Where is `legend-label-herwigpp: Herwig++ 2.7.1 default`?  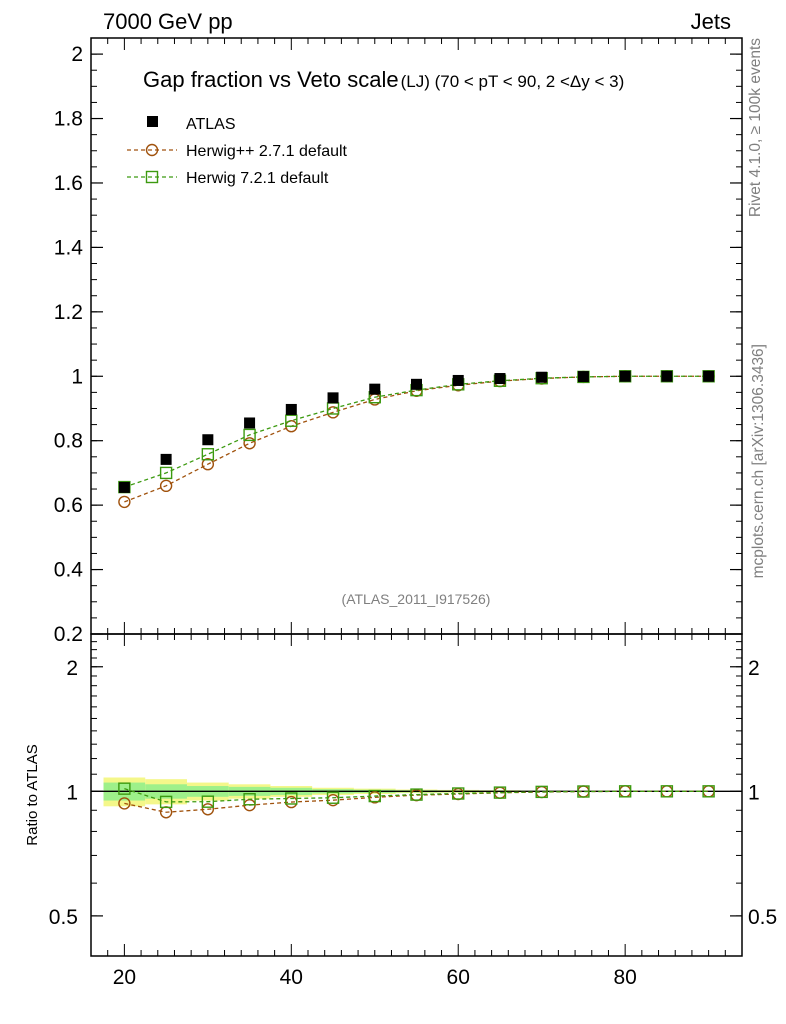
legend-label-herwigpp: Herwig++ 2.7.1 default is located at coordinates (267, 151).